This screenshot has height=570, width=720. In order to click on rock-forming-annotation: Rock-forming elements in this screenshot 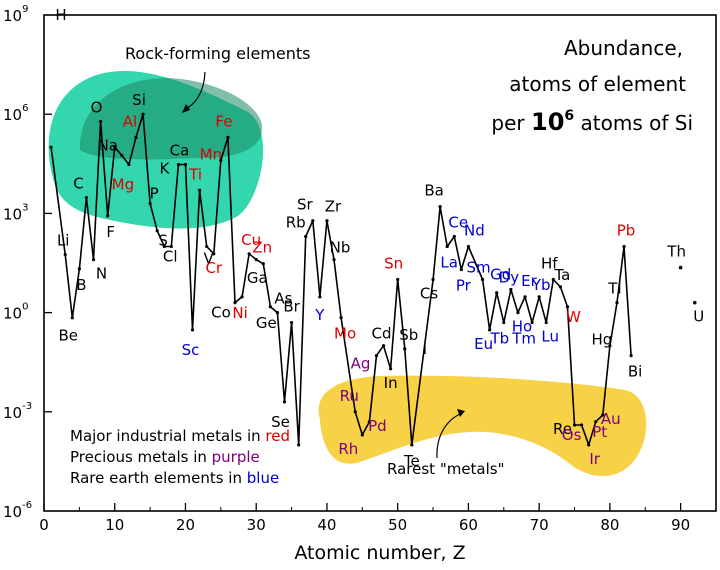, I will do `click(217, 78)`.